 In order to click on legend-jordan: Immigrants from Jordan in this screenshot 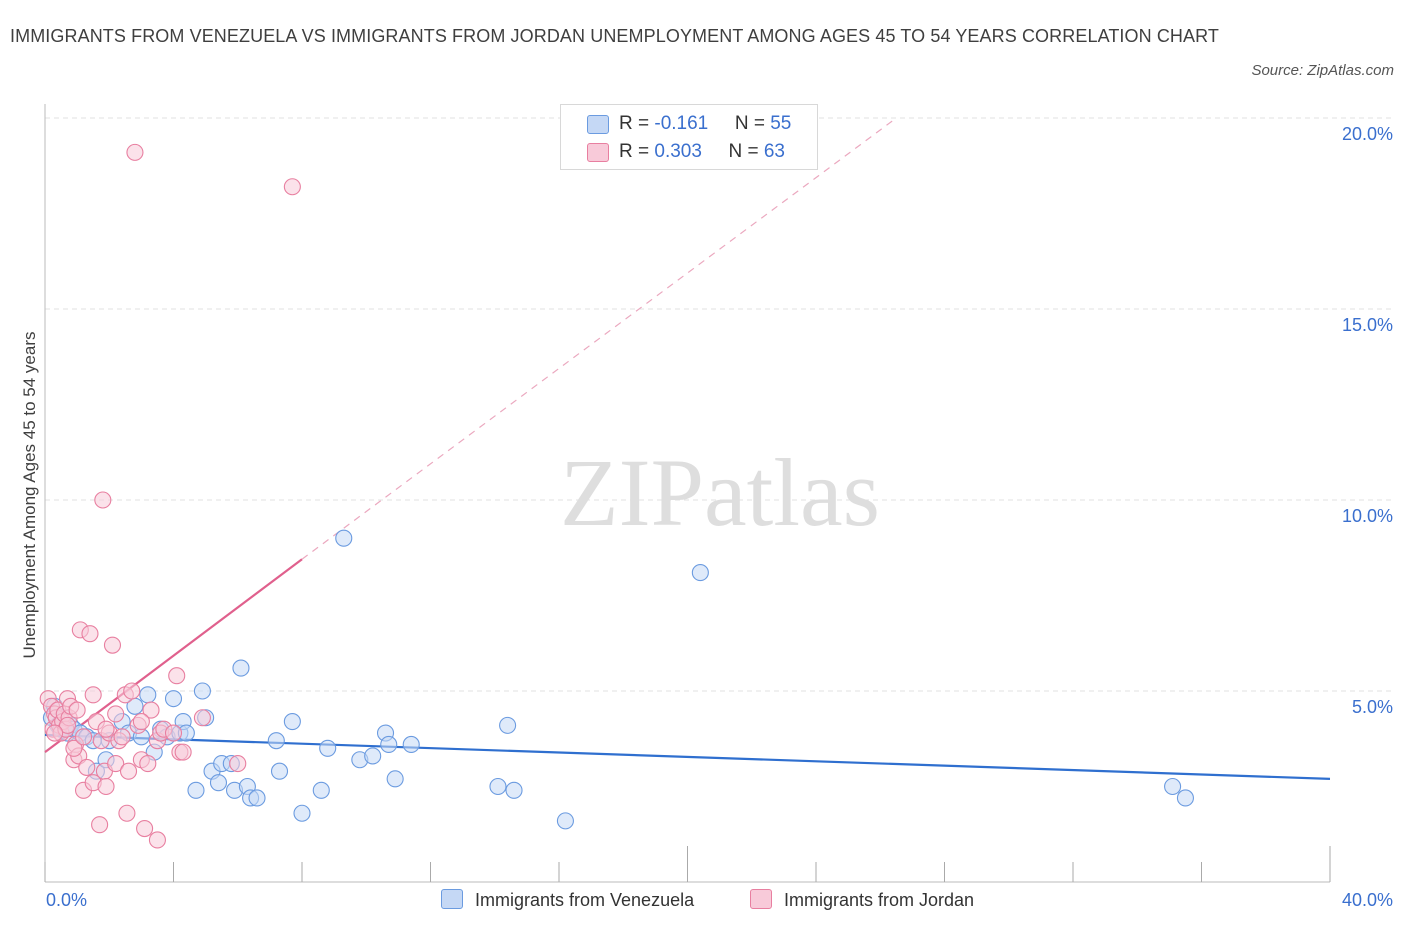, I will do `click(862, 900)`.